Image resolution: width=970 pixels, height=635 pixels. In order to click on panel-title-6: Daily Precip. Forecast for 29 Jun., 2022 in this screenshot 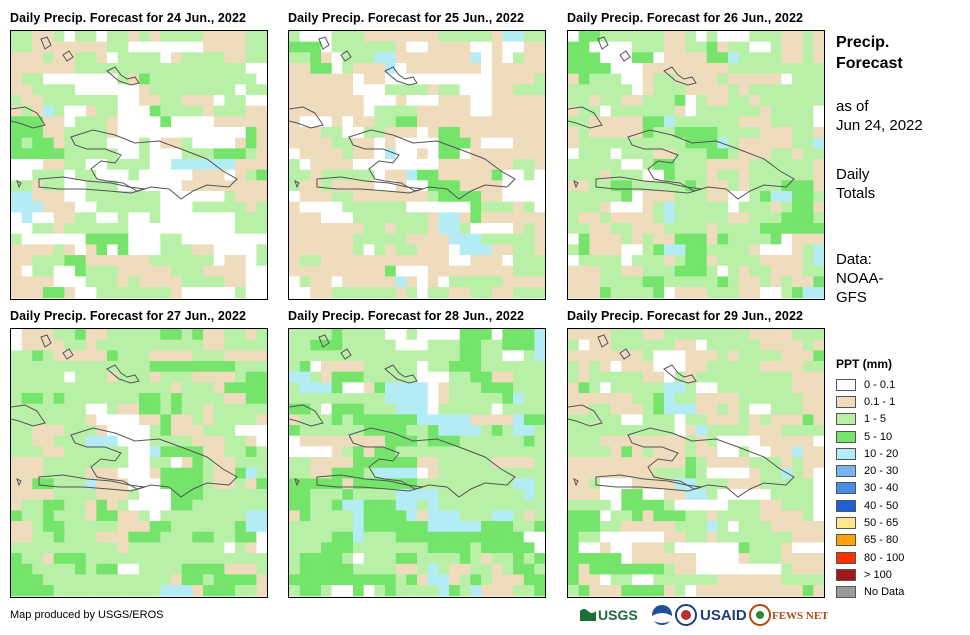, I will do `click(685, 316)`.